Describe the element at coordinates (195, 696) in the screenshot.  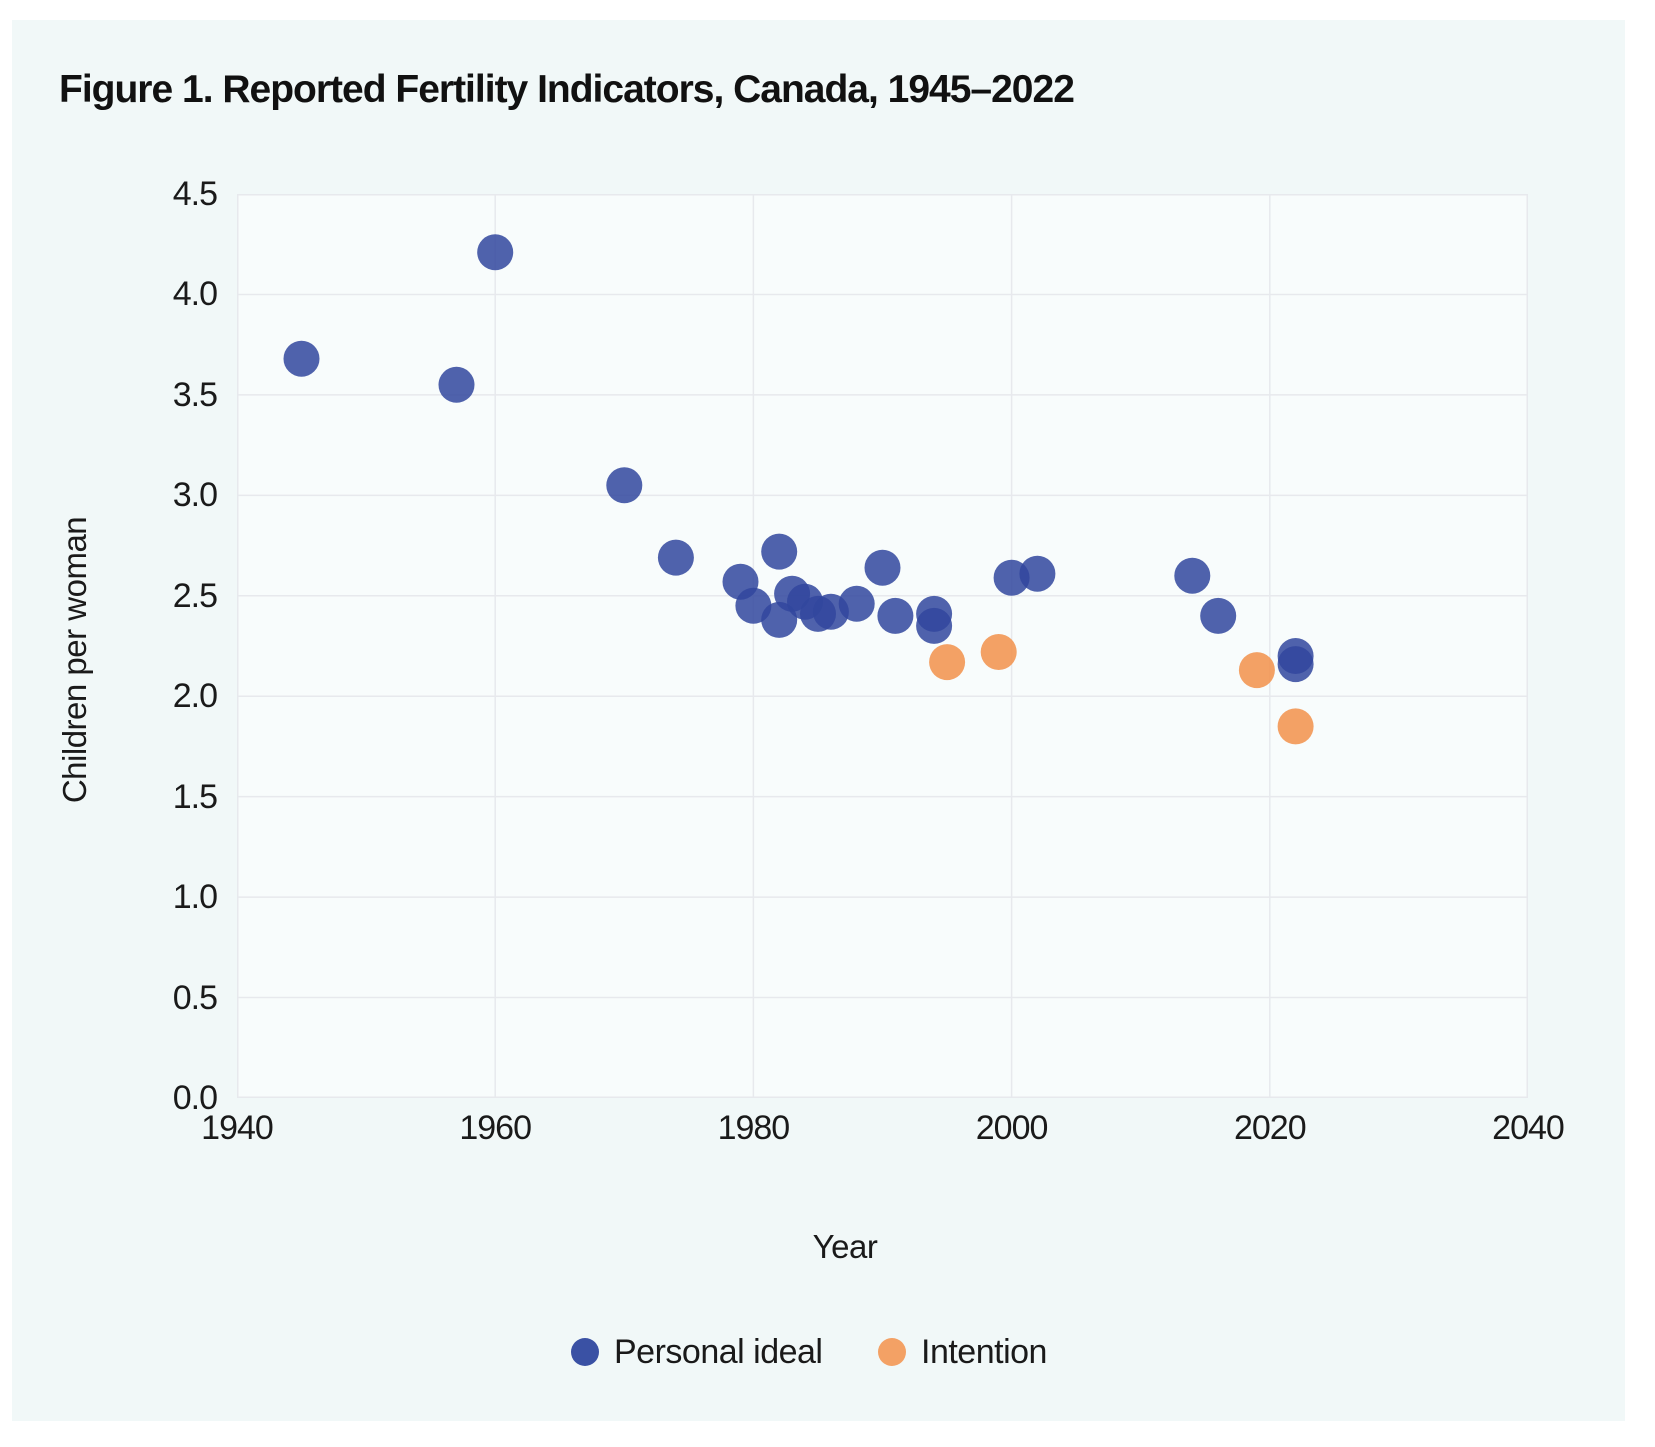
I see `y-tick-label: 2.0` at that location.